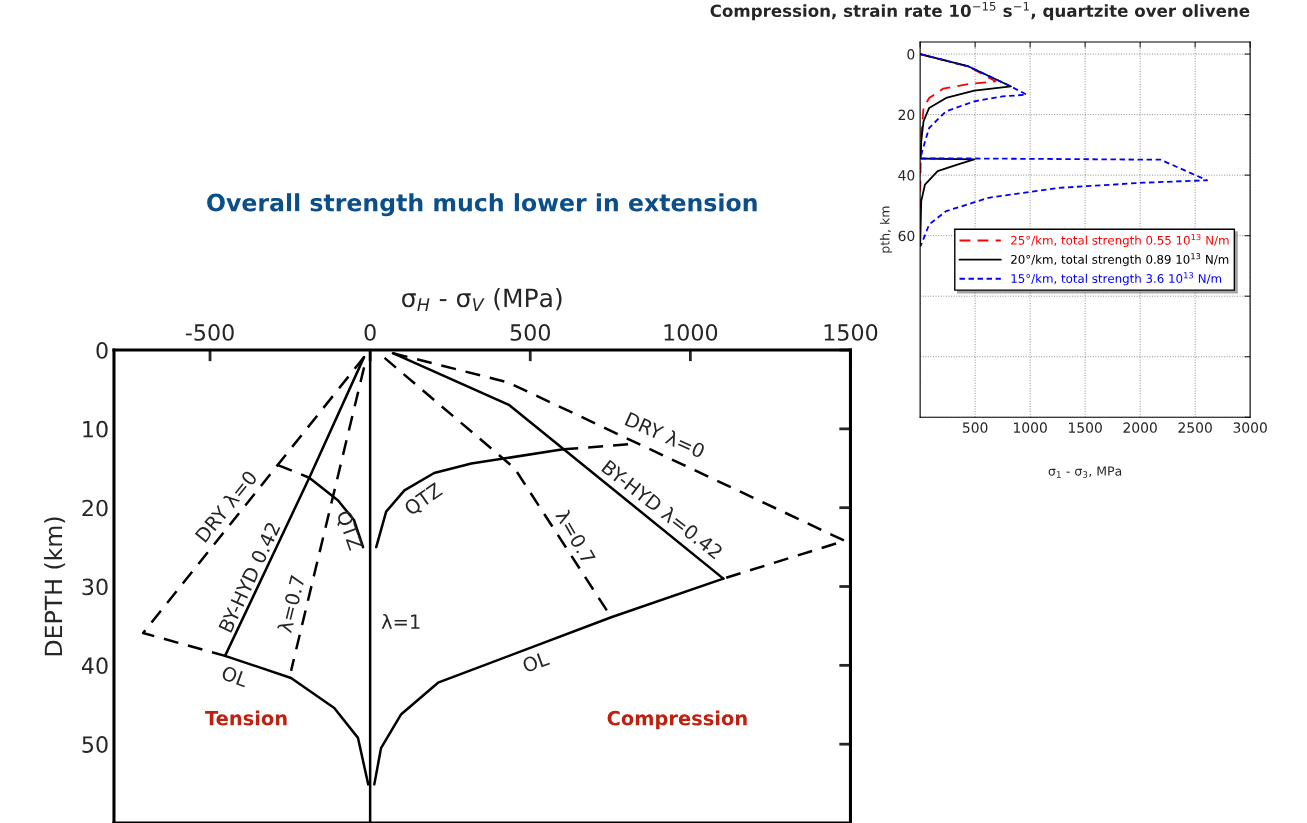 The image size is (1307, 823). What do you see at coordinates (95, 429) in the screenshot?
I see `y-tick-label: 10` at bounding box center [95, 429].